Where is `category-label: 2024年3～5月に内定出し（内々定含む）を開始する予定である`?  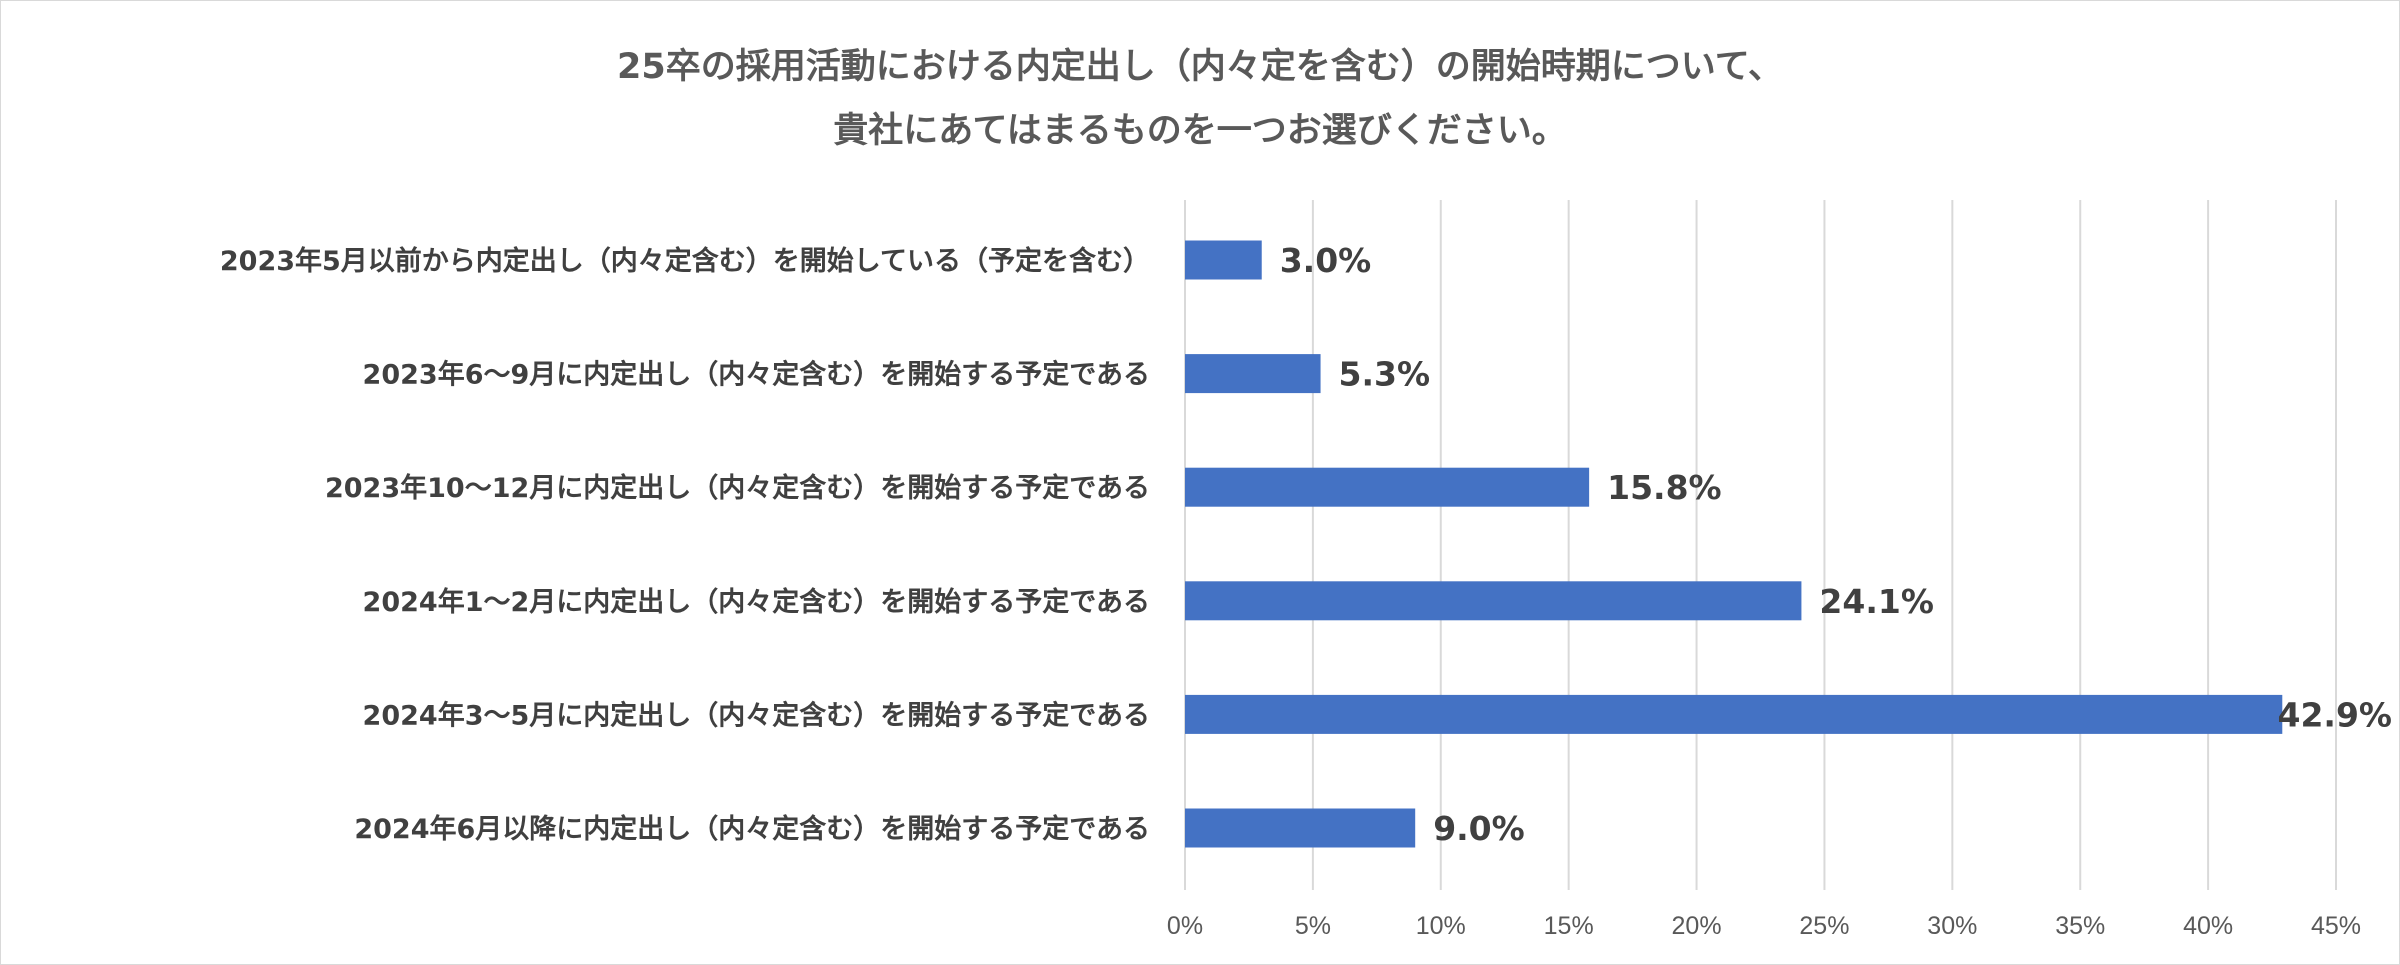 category-label: 2024年3～5月に内定出し（内々定含む）を開始する予定である is located at coordinates (756, 715).